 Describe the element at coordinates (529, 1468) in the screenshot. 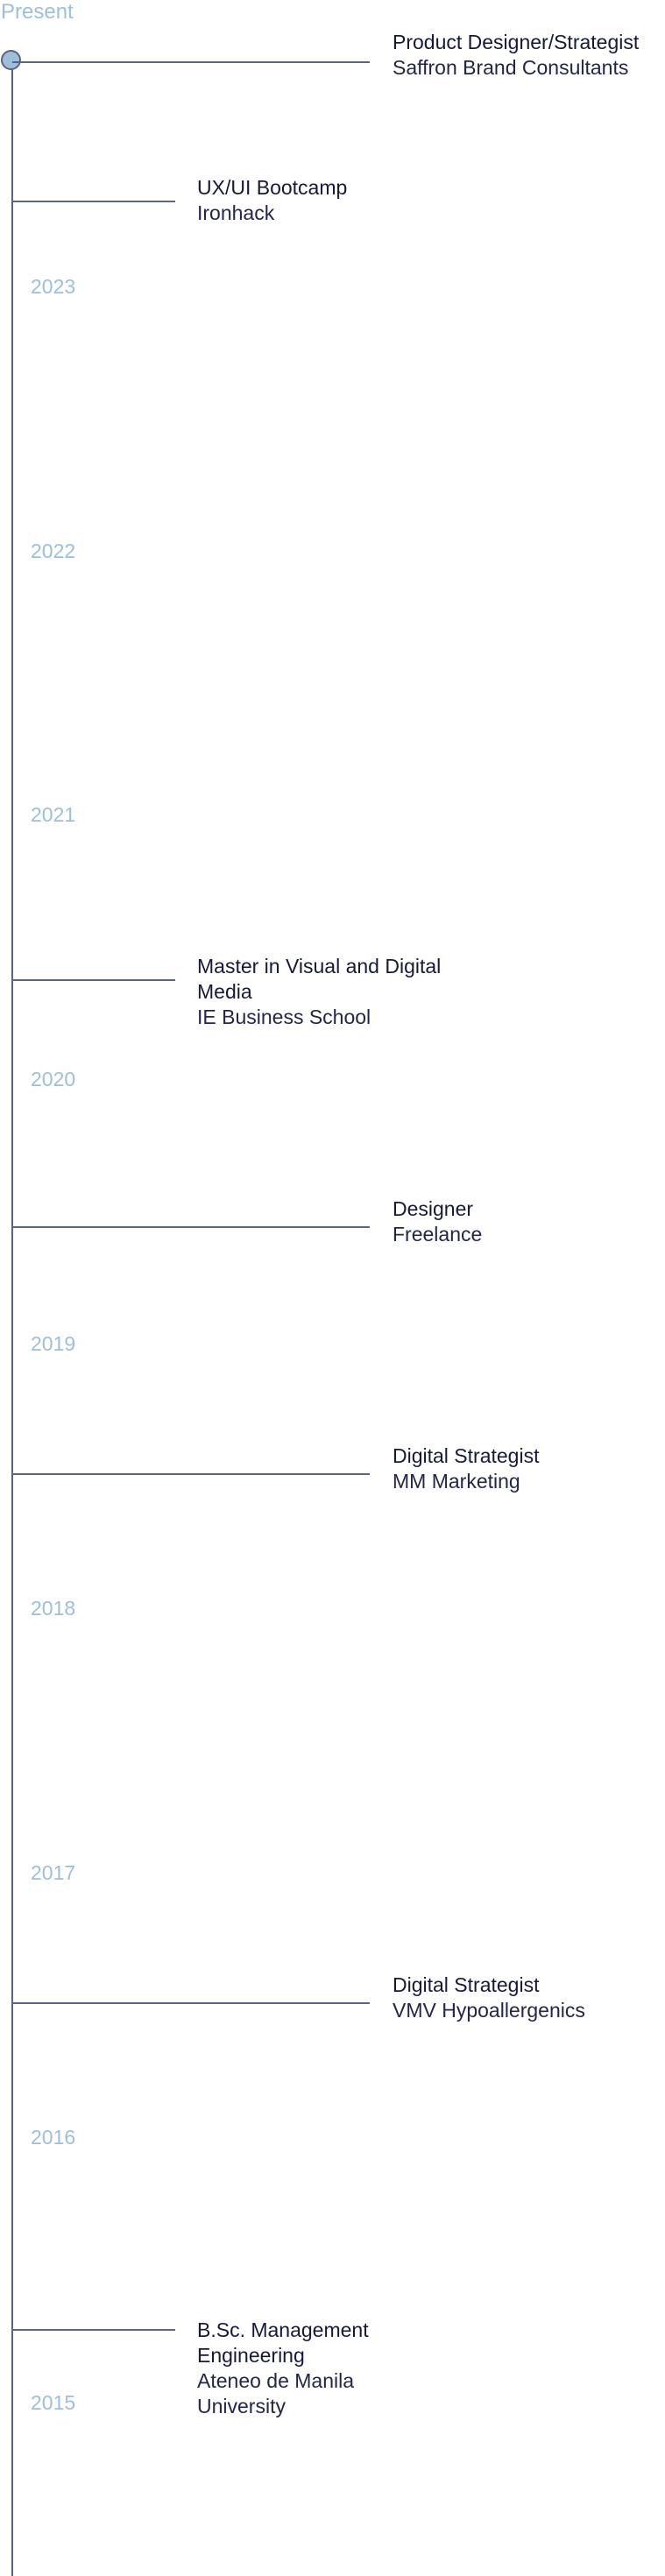

I see `timeline-entry: Digital Strategist MM Marketing` at that location.